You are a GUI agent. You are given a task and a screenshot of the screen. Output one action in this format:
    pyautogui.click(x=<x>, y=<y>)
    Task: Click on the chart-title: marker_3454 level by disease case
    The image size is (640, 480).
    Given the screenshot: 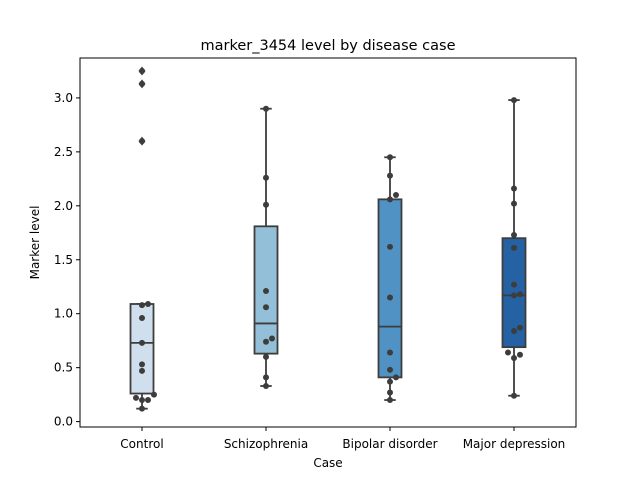 What is the action you would take?
    pyautogui.click(x=328, y=46)
    